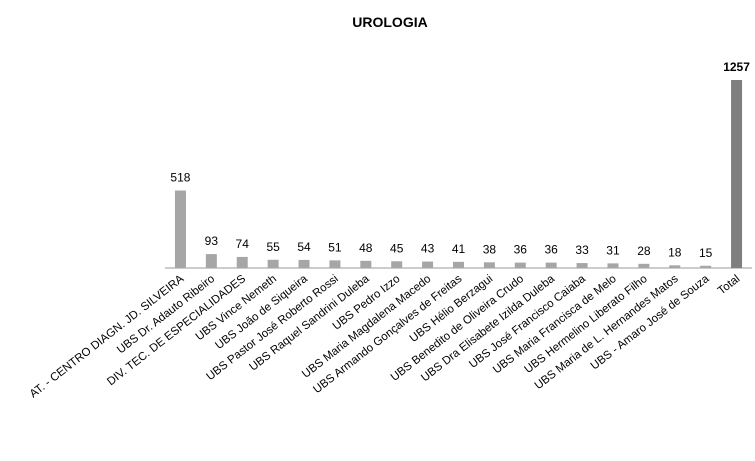 The width and height of the screenshot is (755, 461). I want to click on data-label: 28, so click(644, 251).